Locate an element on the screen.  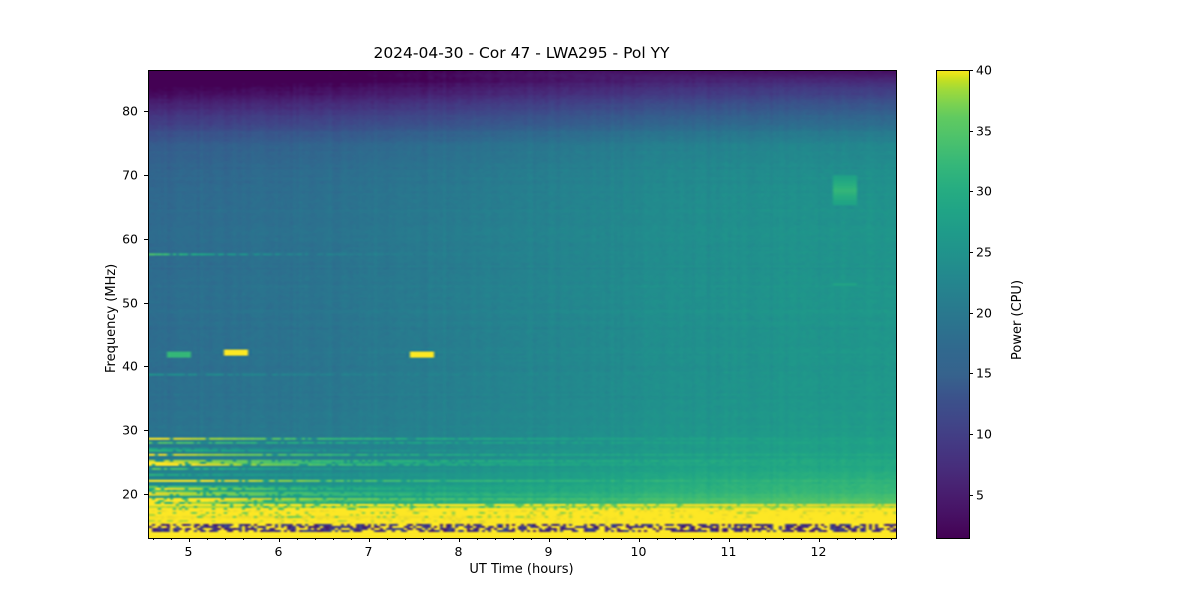
colorbar-tick-label: 35 is located at coordinates (984, 131).